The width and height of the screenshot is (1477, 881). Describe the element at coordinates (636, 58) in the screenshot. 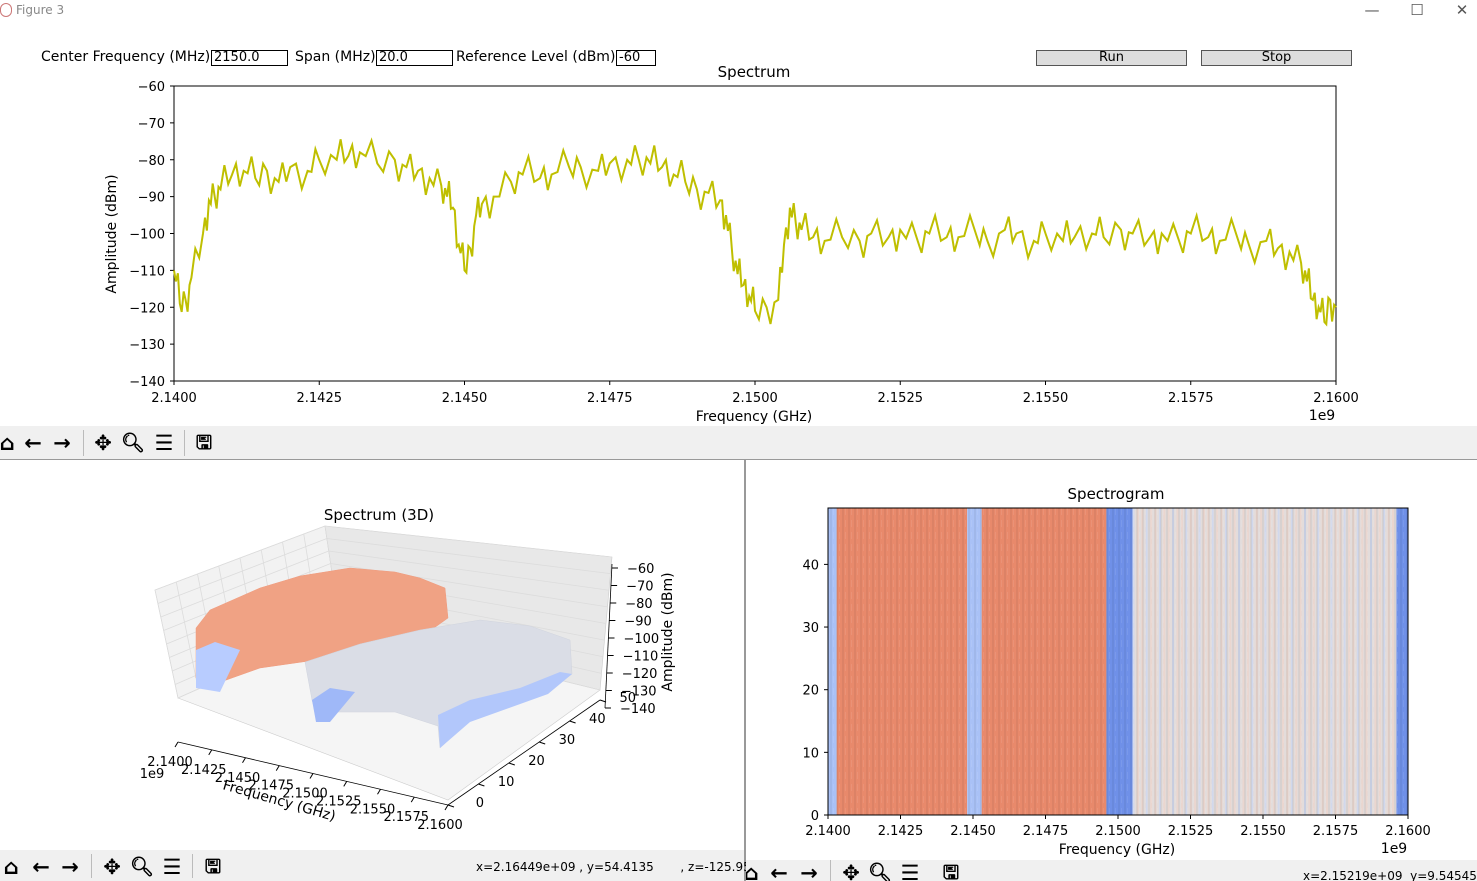

I see `reference-level-input: -60` at that location.